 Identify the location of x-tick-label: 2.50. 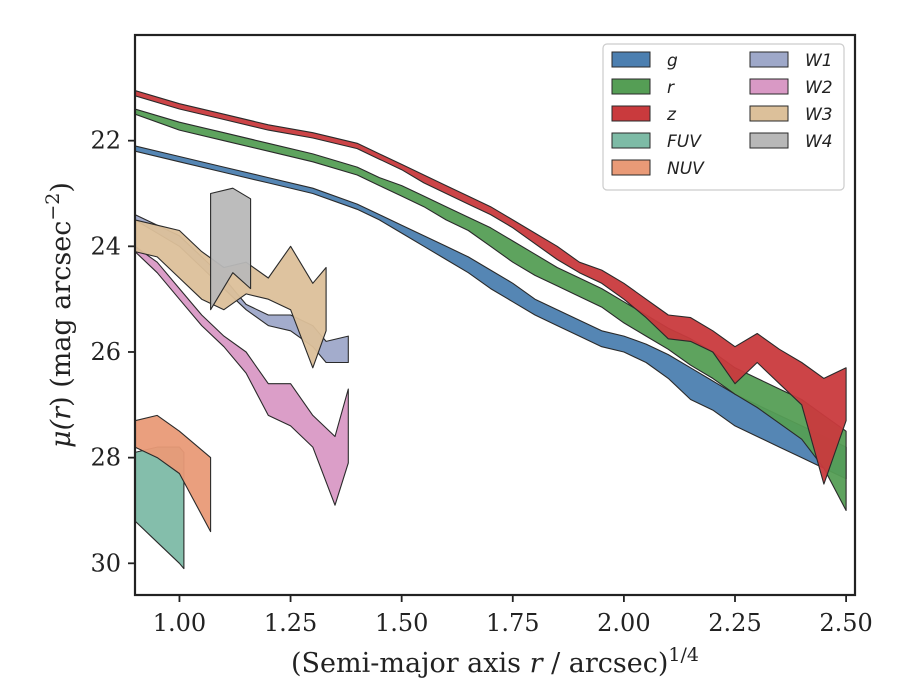
(845, 623).